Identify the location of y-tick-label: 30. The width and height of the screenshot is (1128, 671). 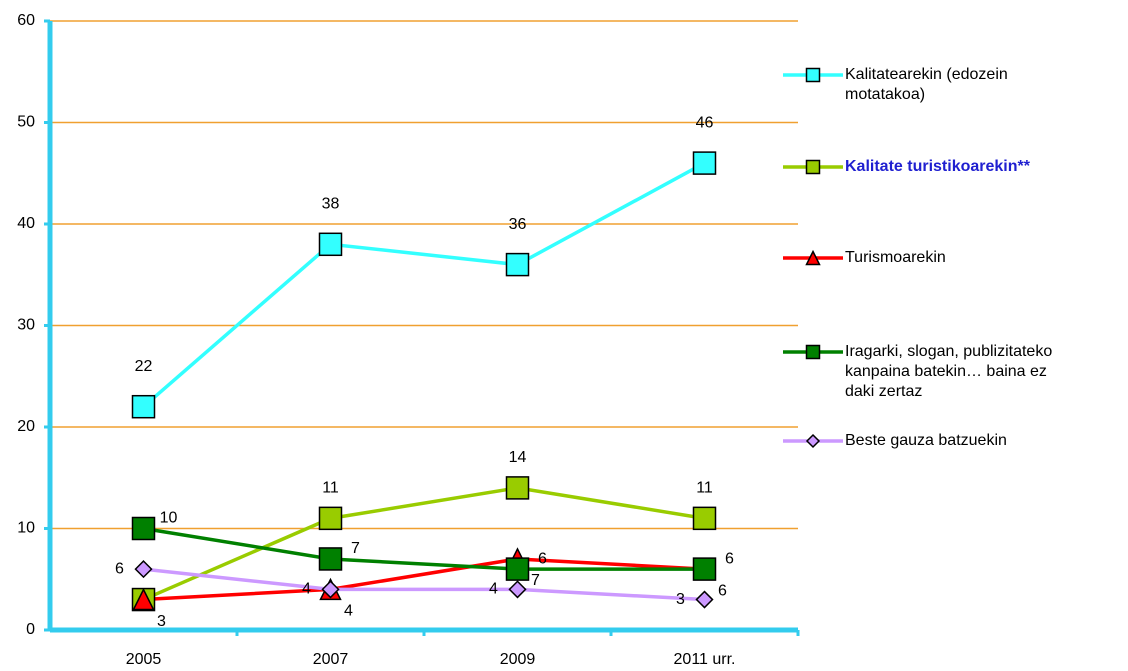
(26, 325).